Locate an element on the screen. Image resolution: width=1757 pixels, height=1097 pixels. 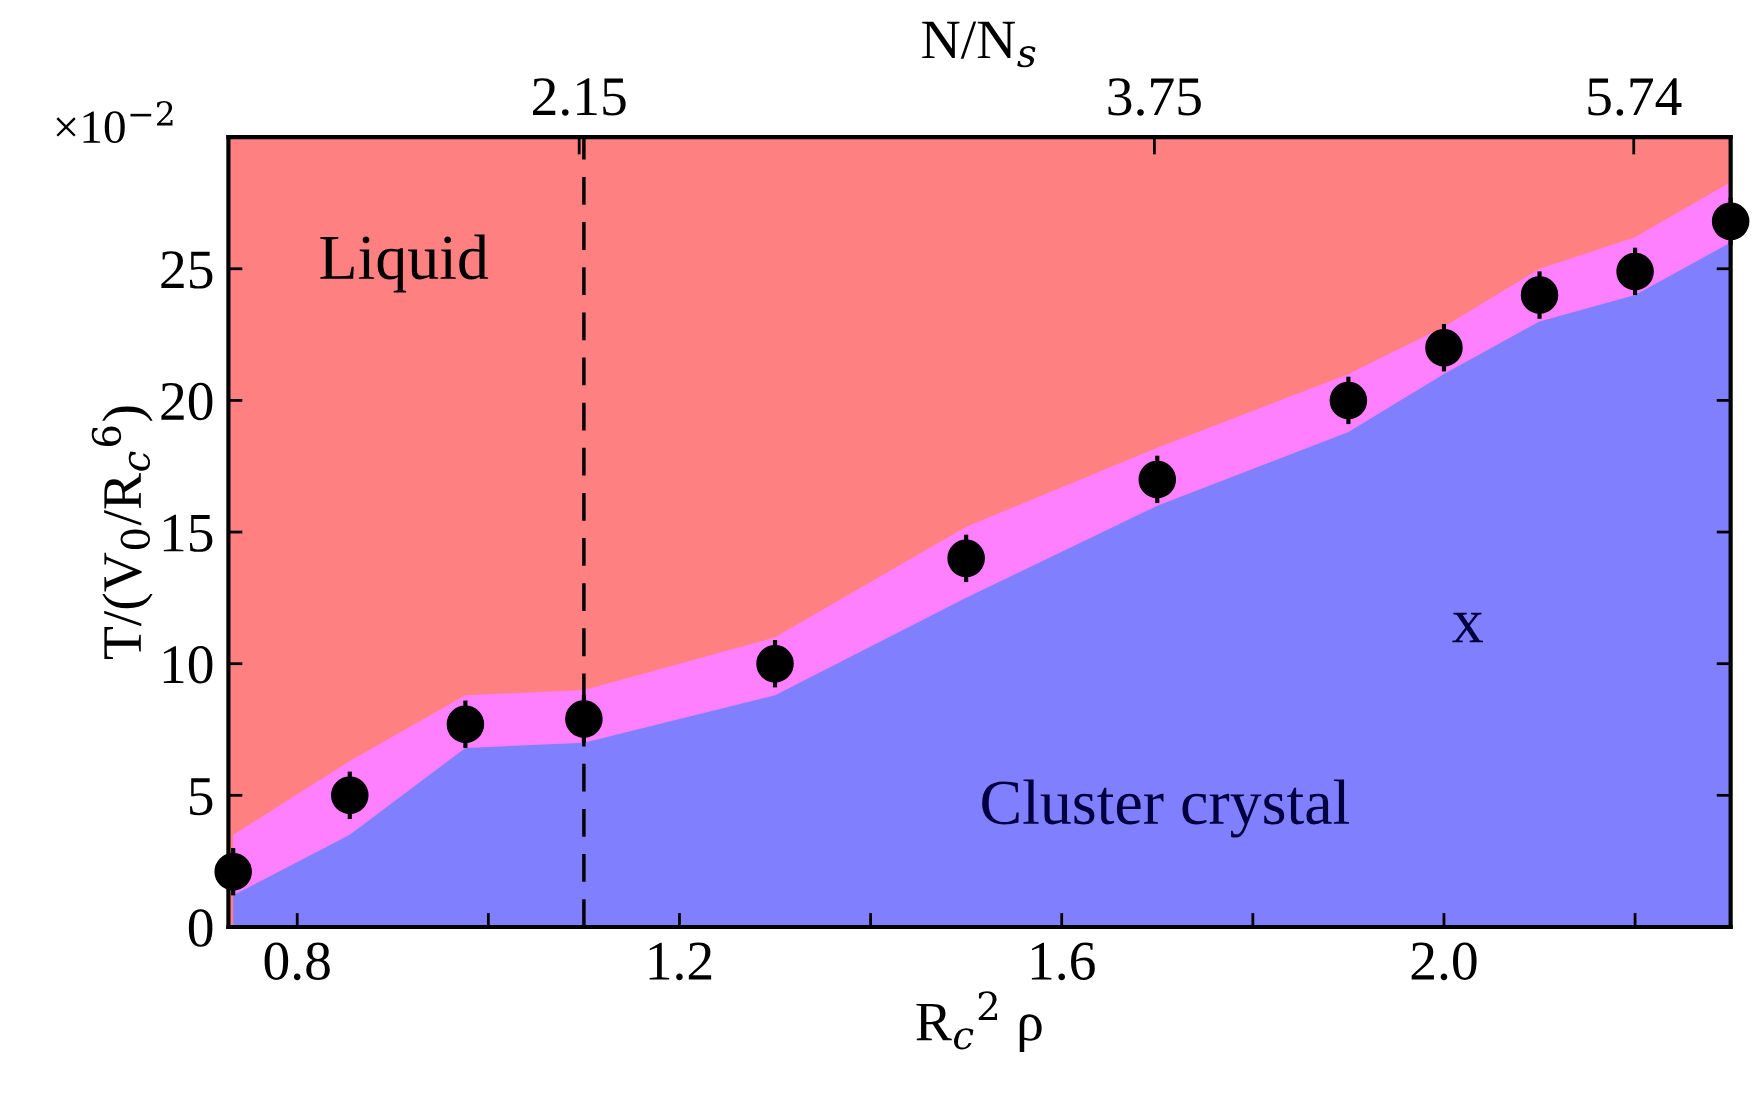
x-axis-title: R$_{c}$$^{2}$ ρ is located at coordinates (979, 1022).